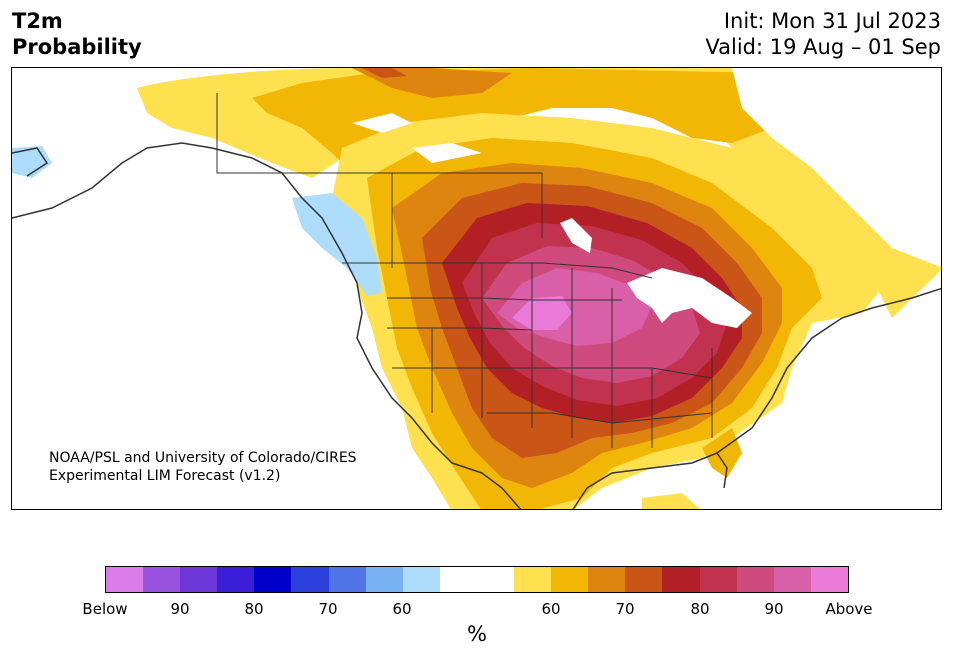 This screenshot has width=953, height=659. Describe the element at coordinates (849, 609) in the screenshot. I see `colorbar-tick-label: Above` at that location.